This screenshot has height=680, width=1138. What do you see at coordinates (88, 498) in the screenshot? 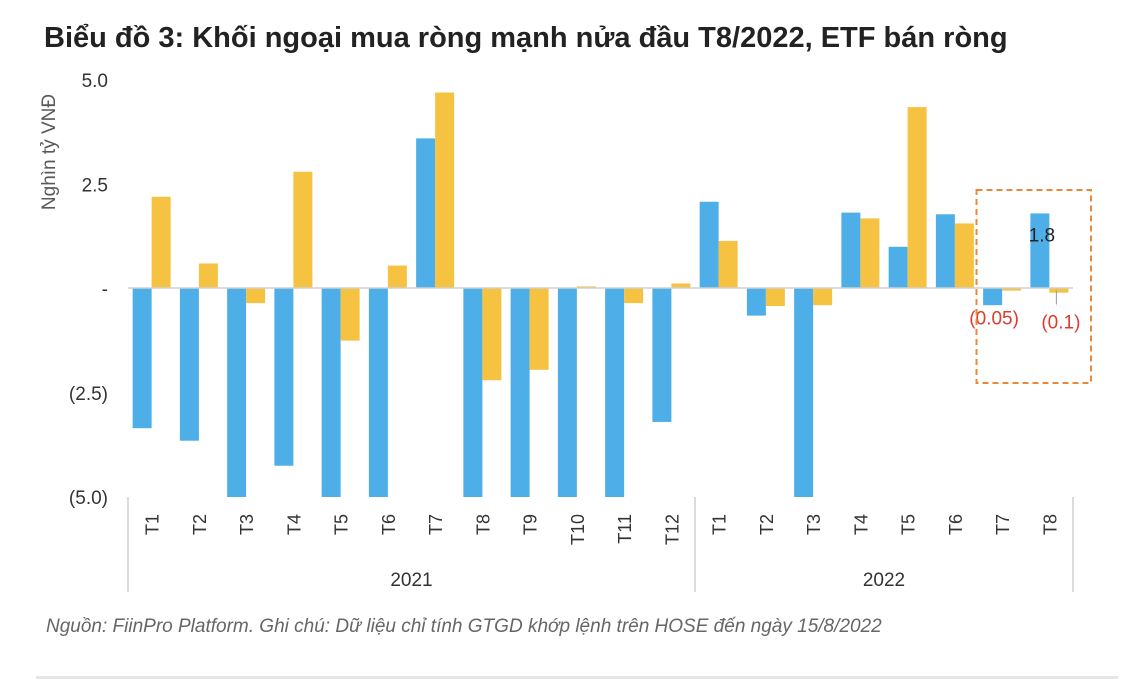
I see `y-tick-label: (5.0)` at bounding box center [88, 498].